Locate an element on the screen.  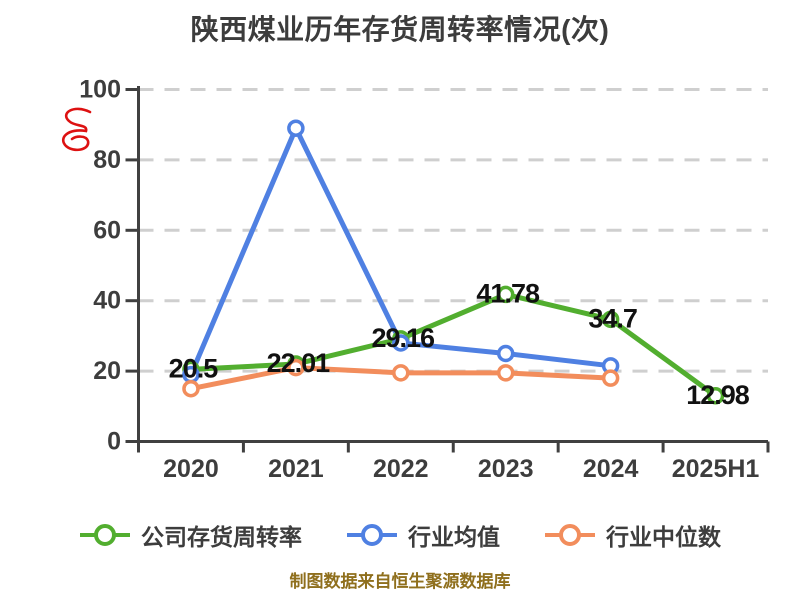
x-tick-label: 2024 is located at coordinates (611, 469).